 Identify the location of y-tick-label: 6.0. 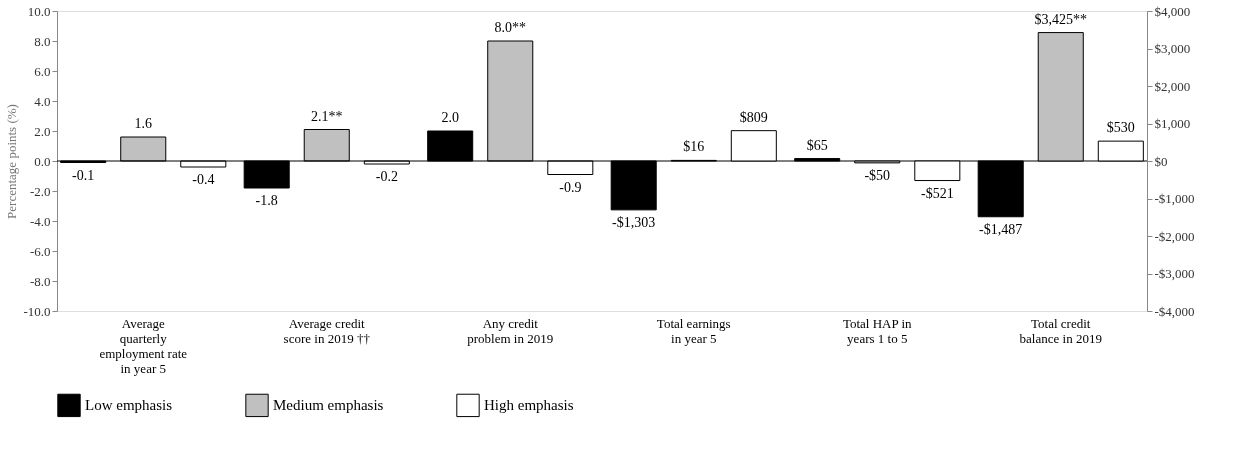
(42, 71).